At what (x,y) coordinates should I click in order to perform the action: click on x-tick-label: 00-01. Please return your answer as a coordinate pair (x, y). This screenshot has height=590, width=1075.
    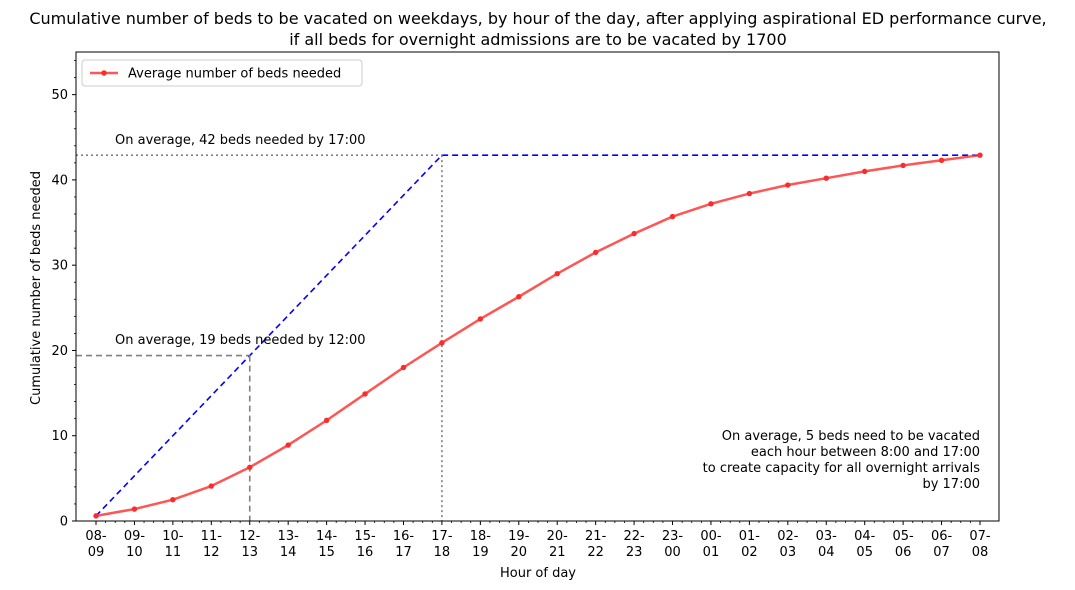
    Looking at the image, I should click on (711, 544).